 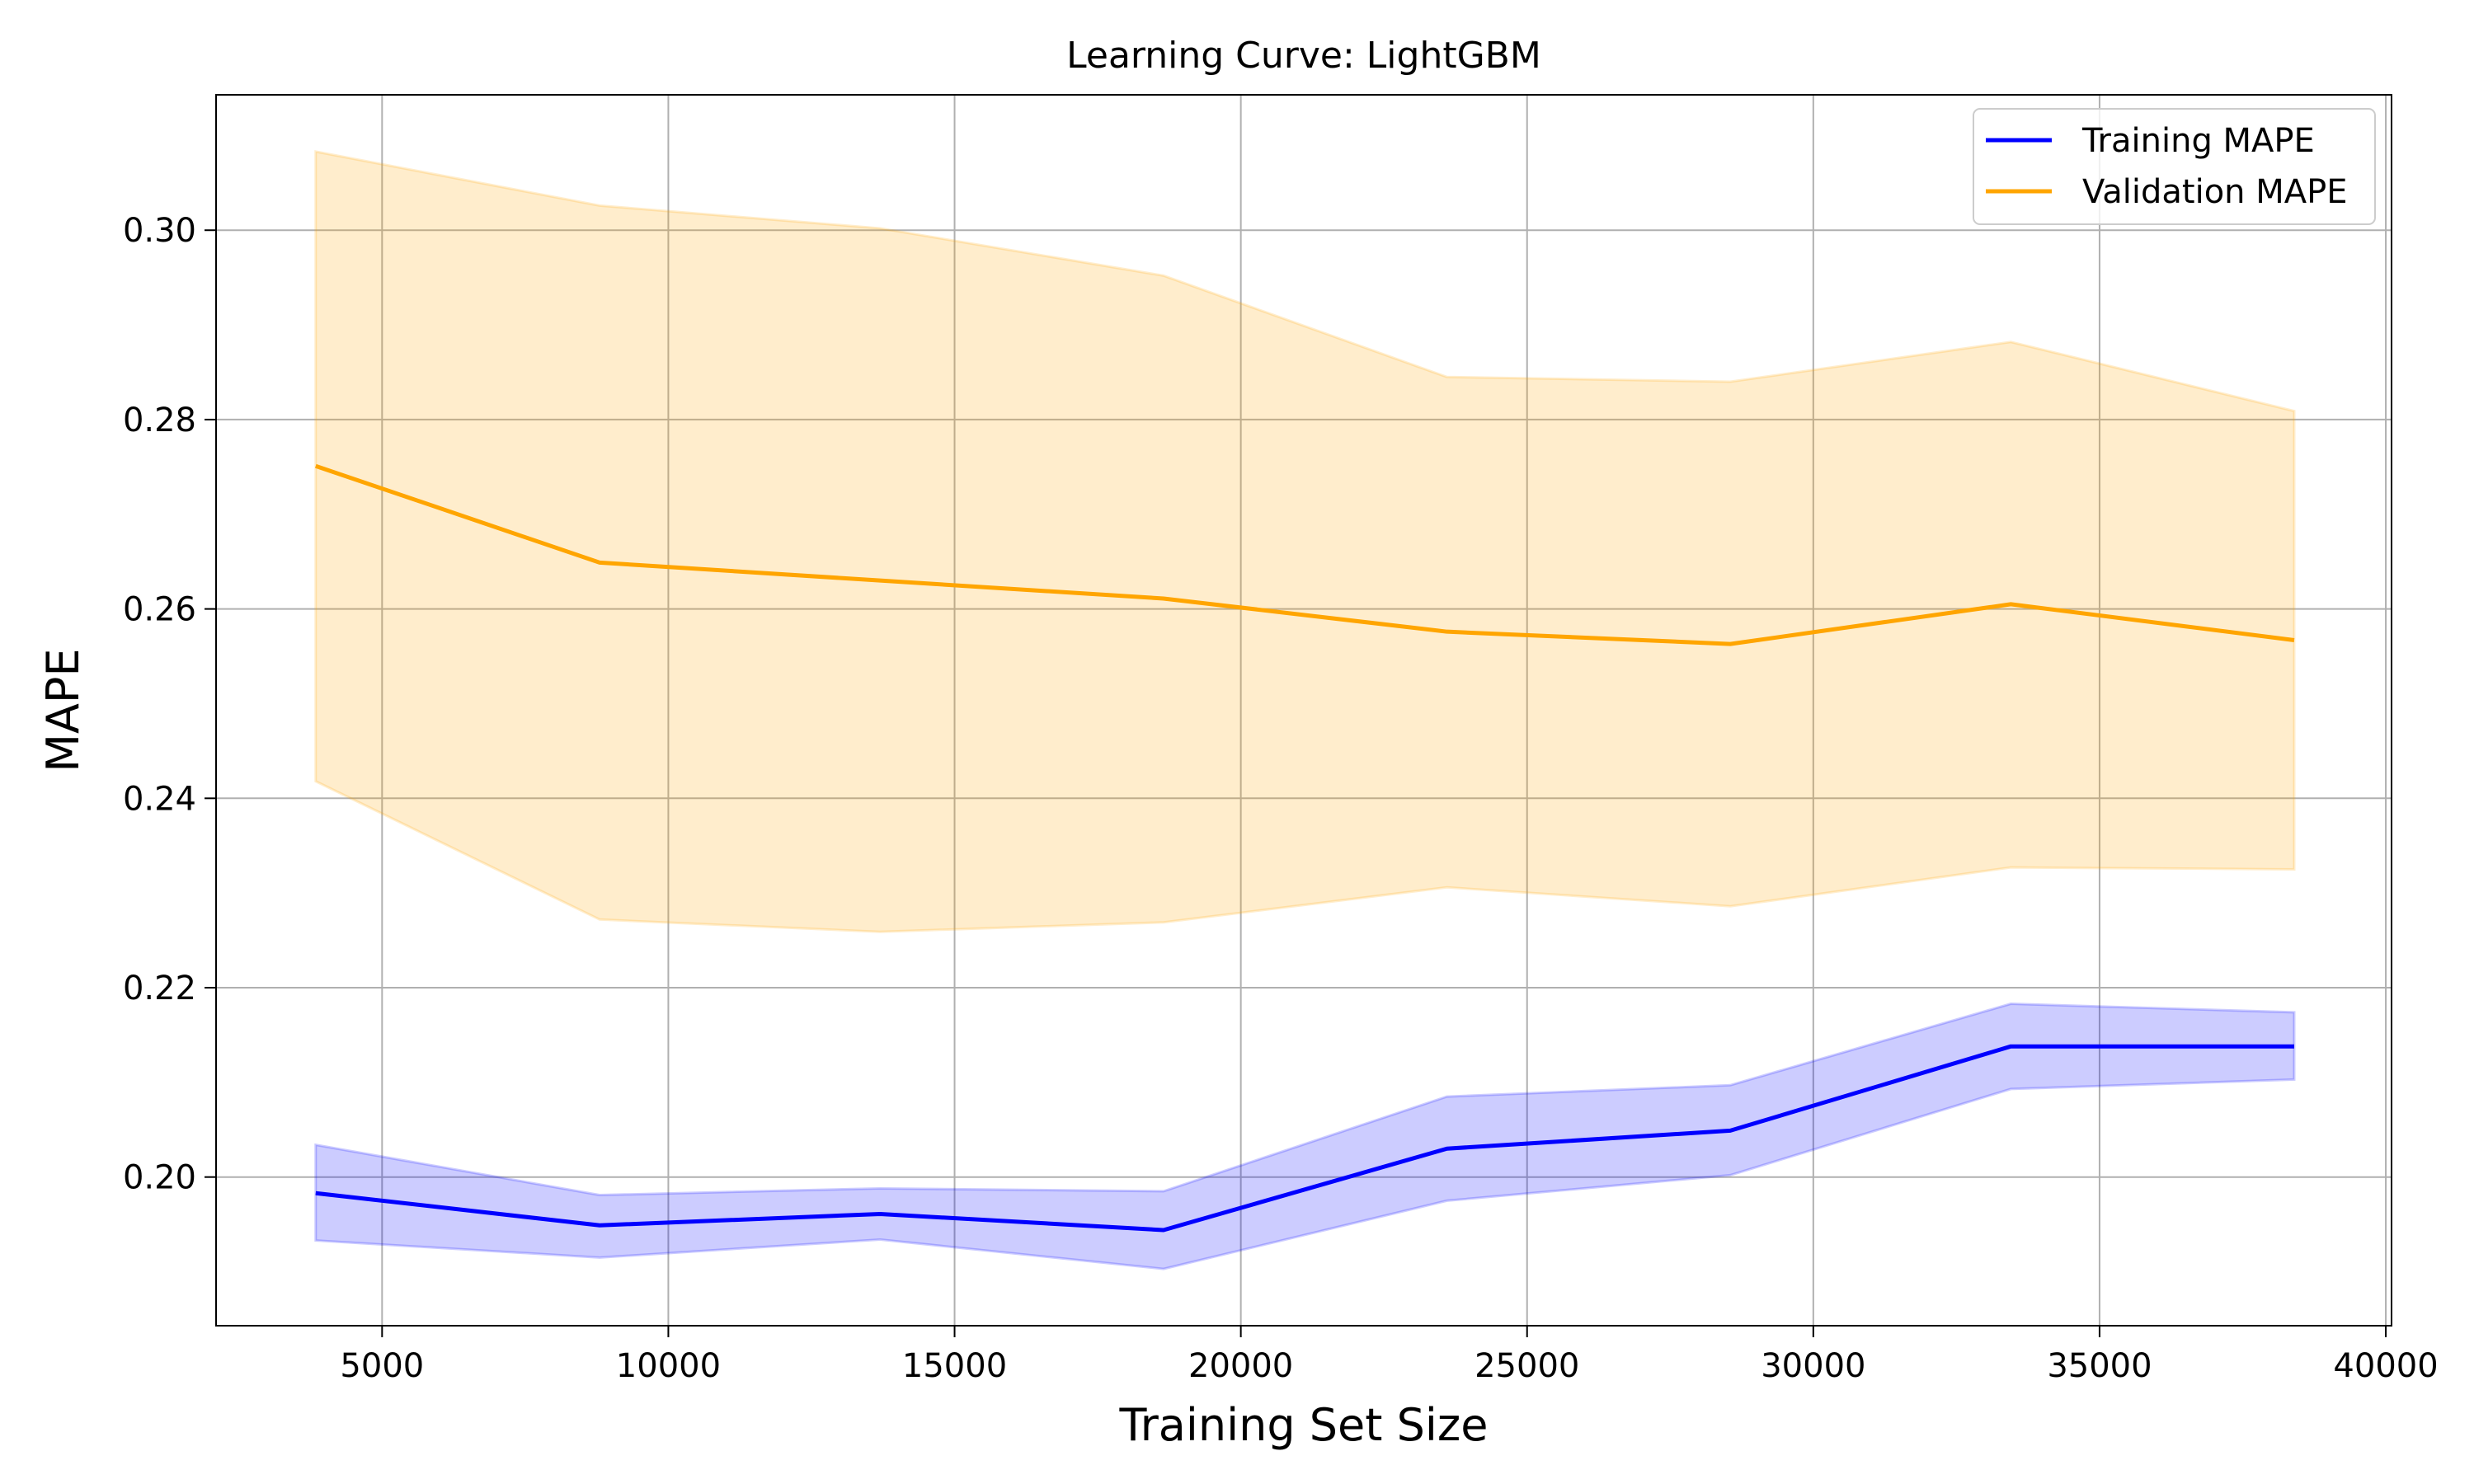 What do you see at coordinates (159, 799) in the screenshot?
I see `y-tick-label: 0.24` at bounding box center [159, 799].